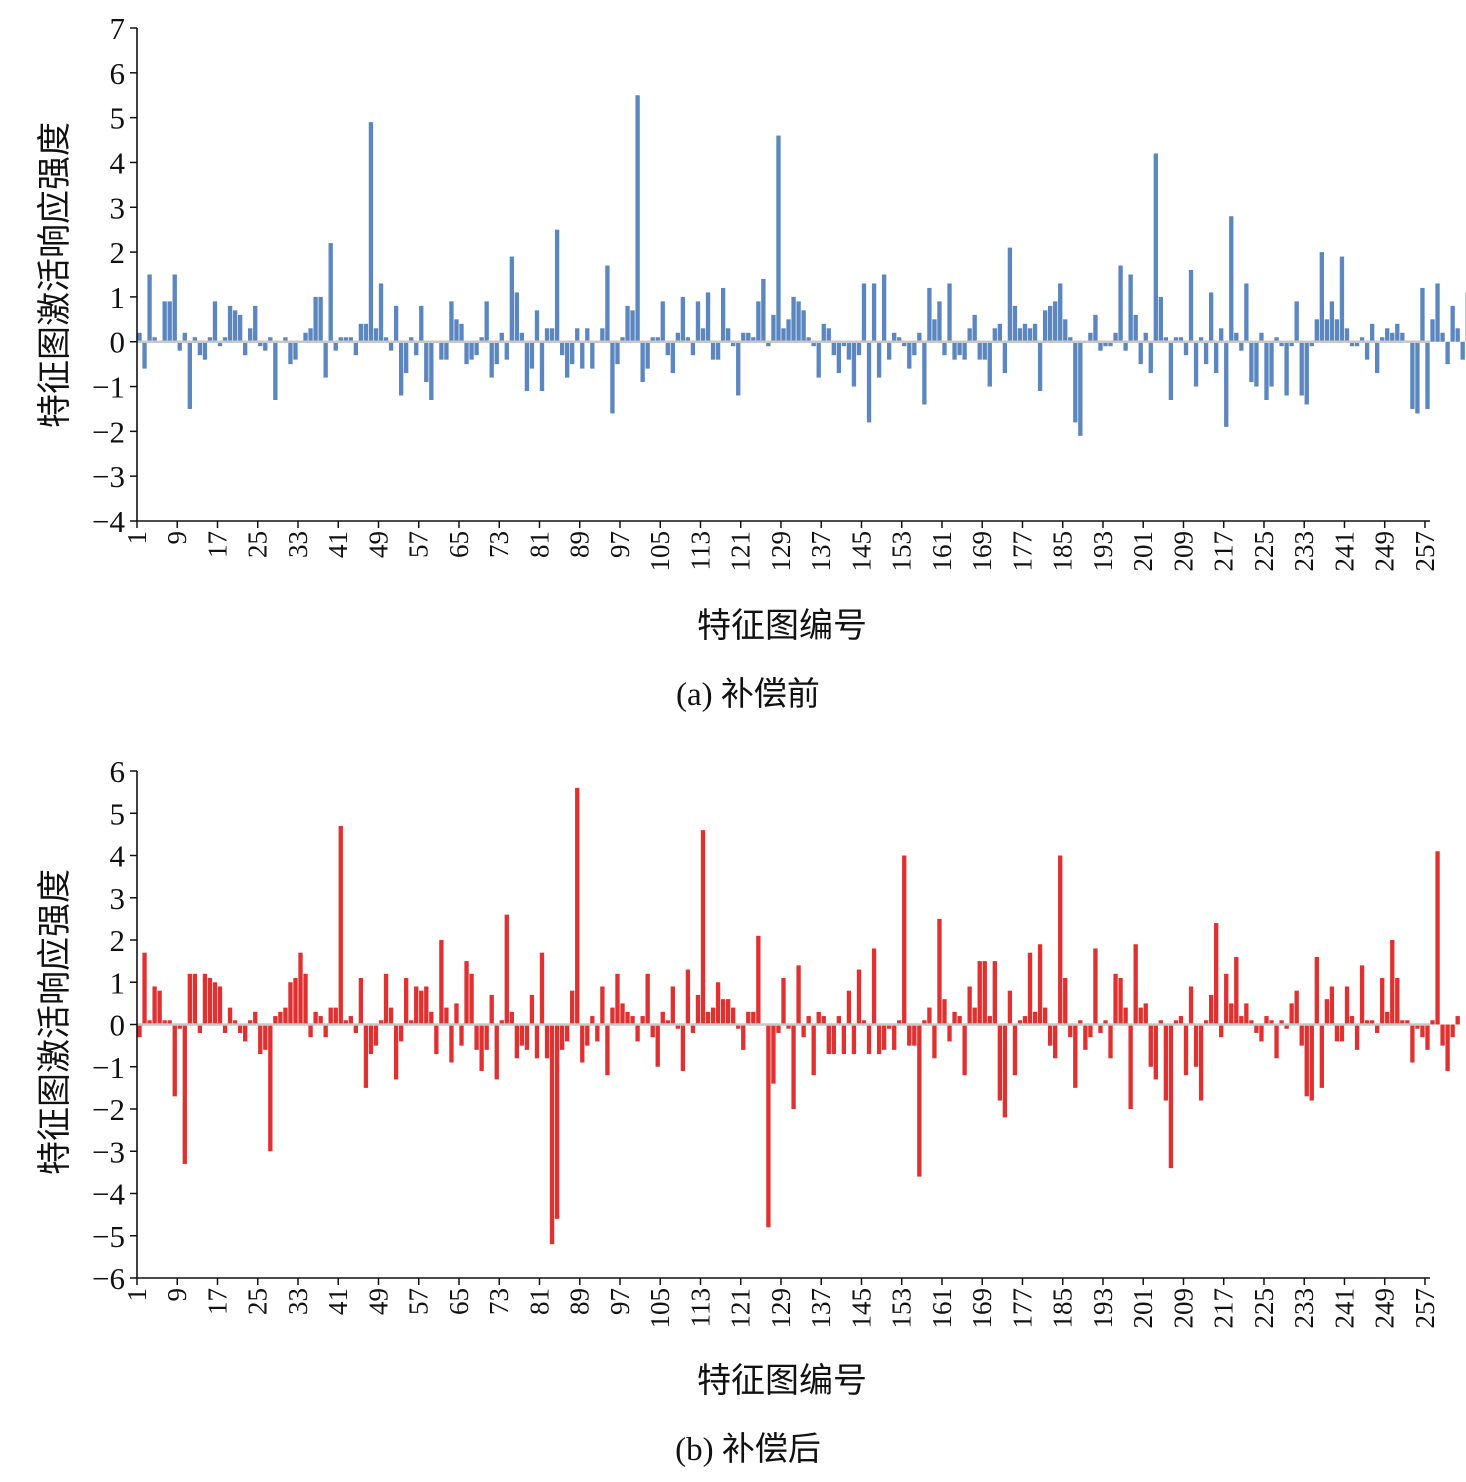  What do you see at coordinates (1224, 551) in the screenshot?
I see `x-tick-label: 217` at bounding box center [1224, 551].